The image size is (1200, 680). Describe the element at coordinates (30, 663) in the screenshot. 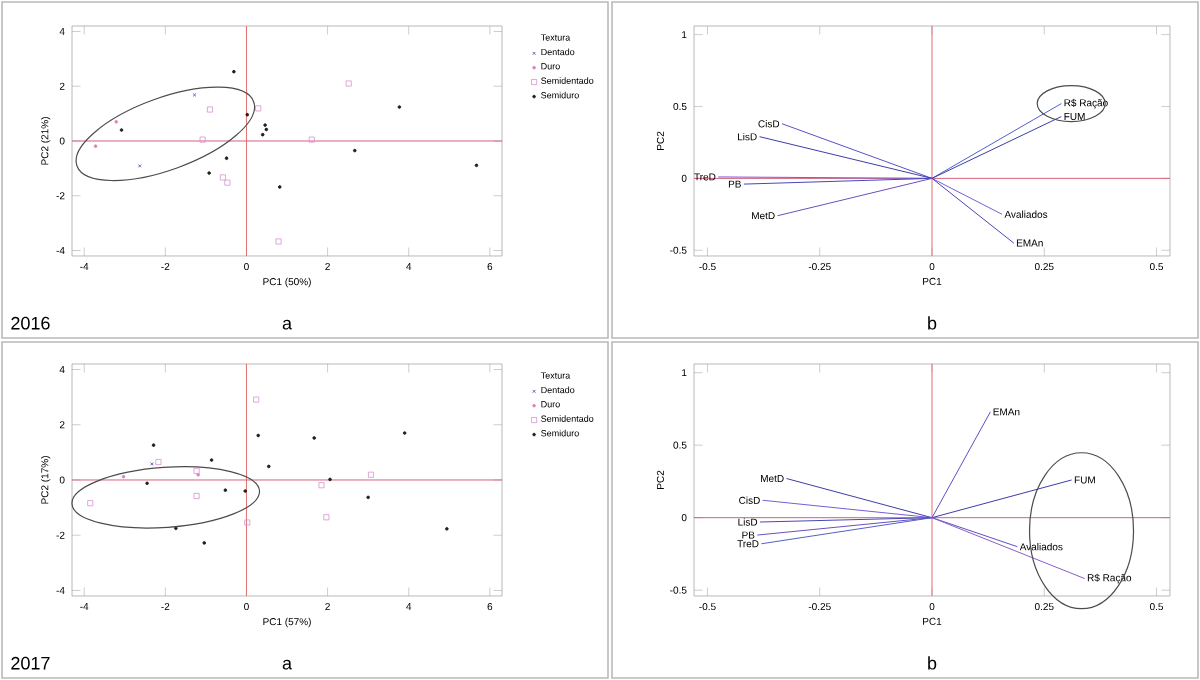

I see `text: 2017` at that location.